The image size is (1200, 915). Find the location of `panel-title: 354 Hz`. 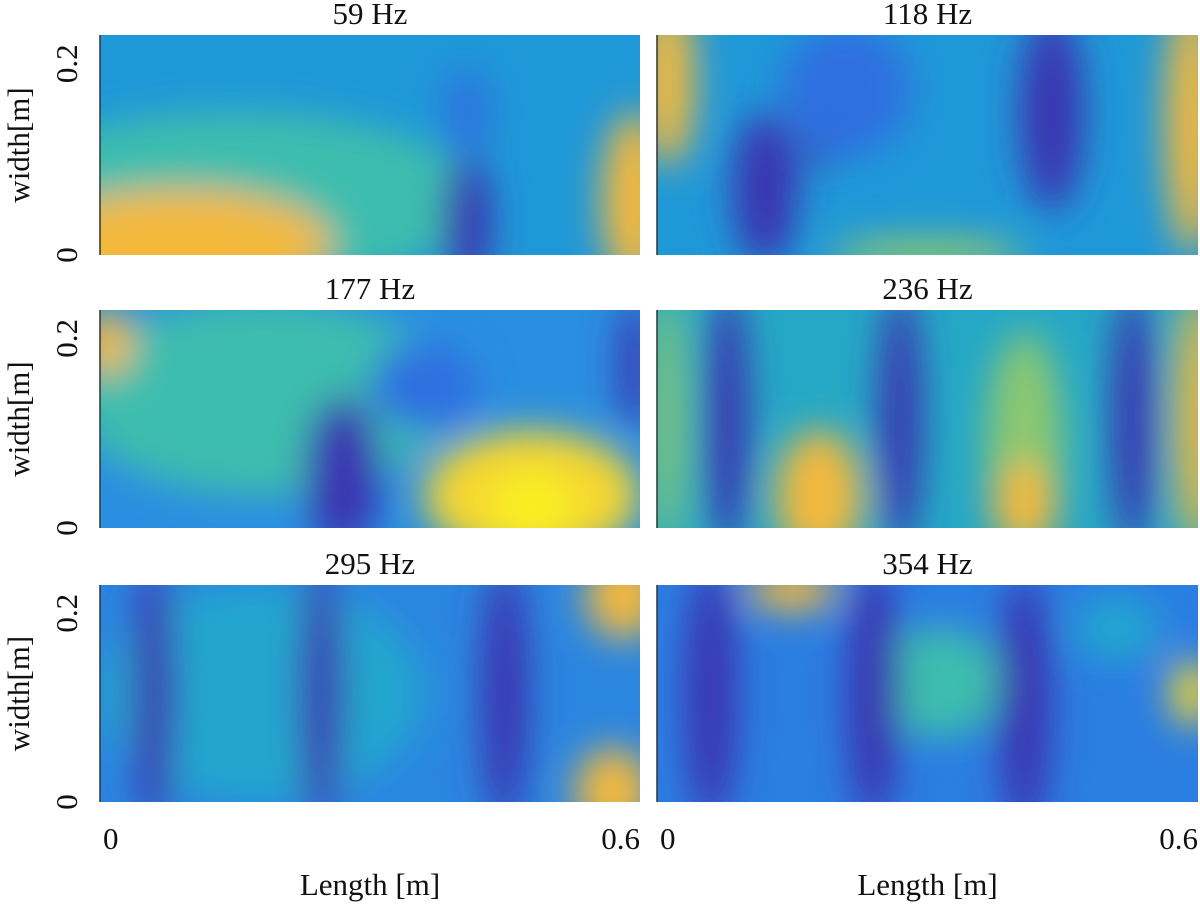

panel-title: 354 Hz is located at coordinates (927, 563).